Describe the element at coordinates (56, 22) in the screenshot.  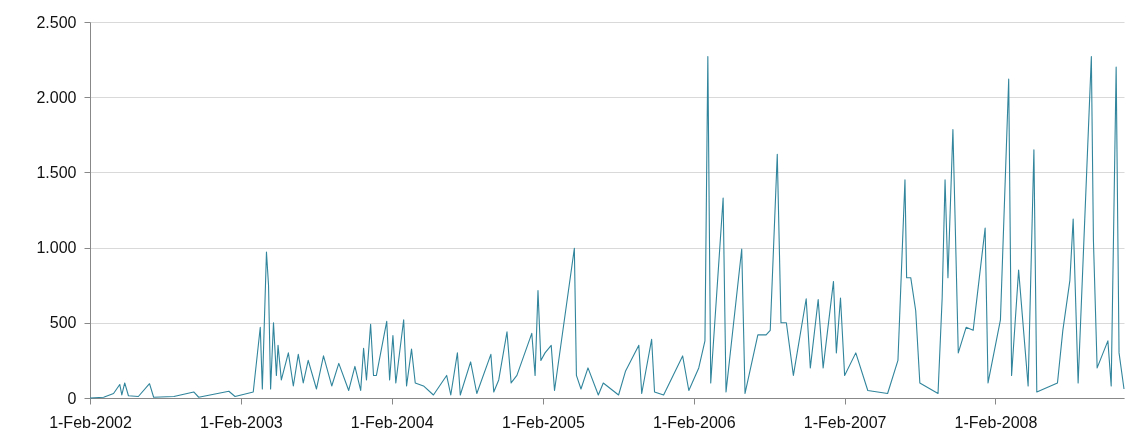
I see `y-tick-label: 2.500` at that location.